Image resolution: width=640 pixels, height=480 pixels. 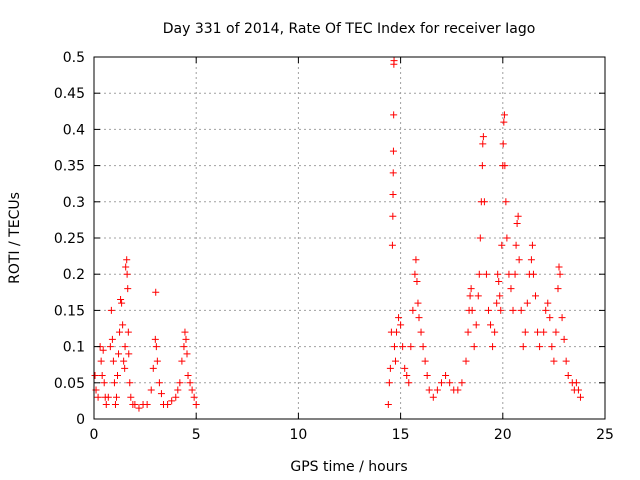 I want to click on x-tick-label: 0, so click(x=94, y=435).